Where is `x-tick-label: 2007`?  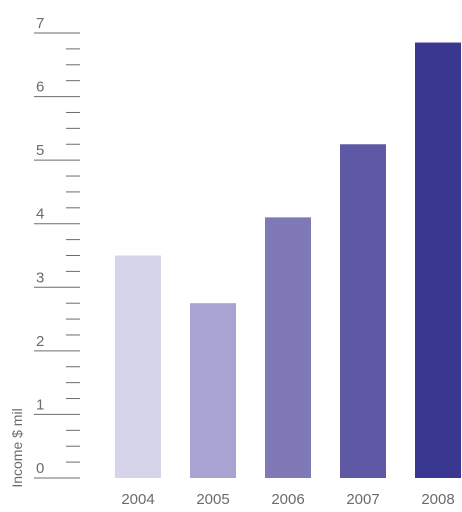
x-tick-label: 2007 is located at coordinates (362, 499).